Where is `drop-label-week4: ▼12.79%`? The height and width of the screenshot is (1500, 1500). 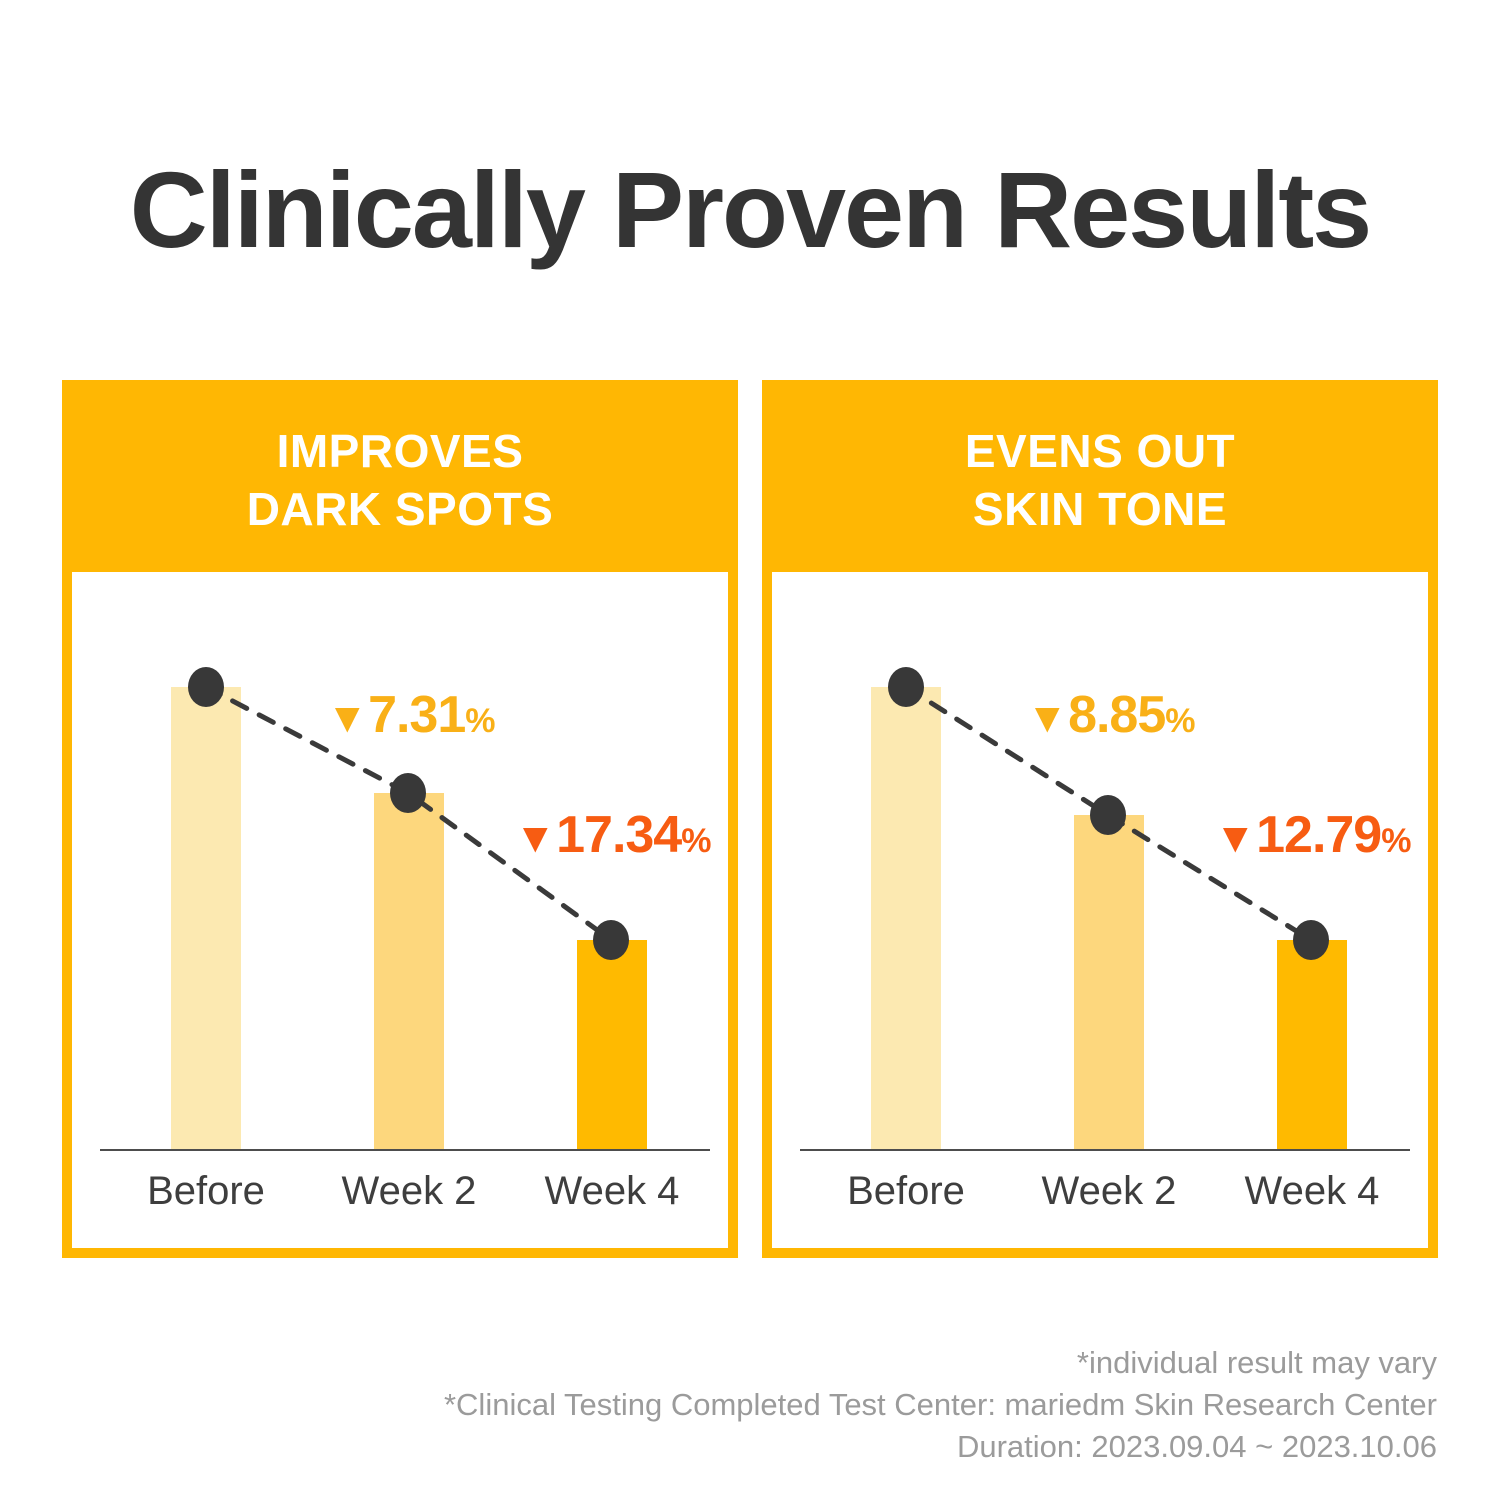
drop-label-week4: ▼12.79% is located at coordinates (1313, 835).